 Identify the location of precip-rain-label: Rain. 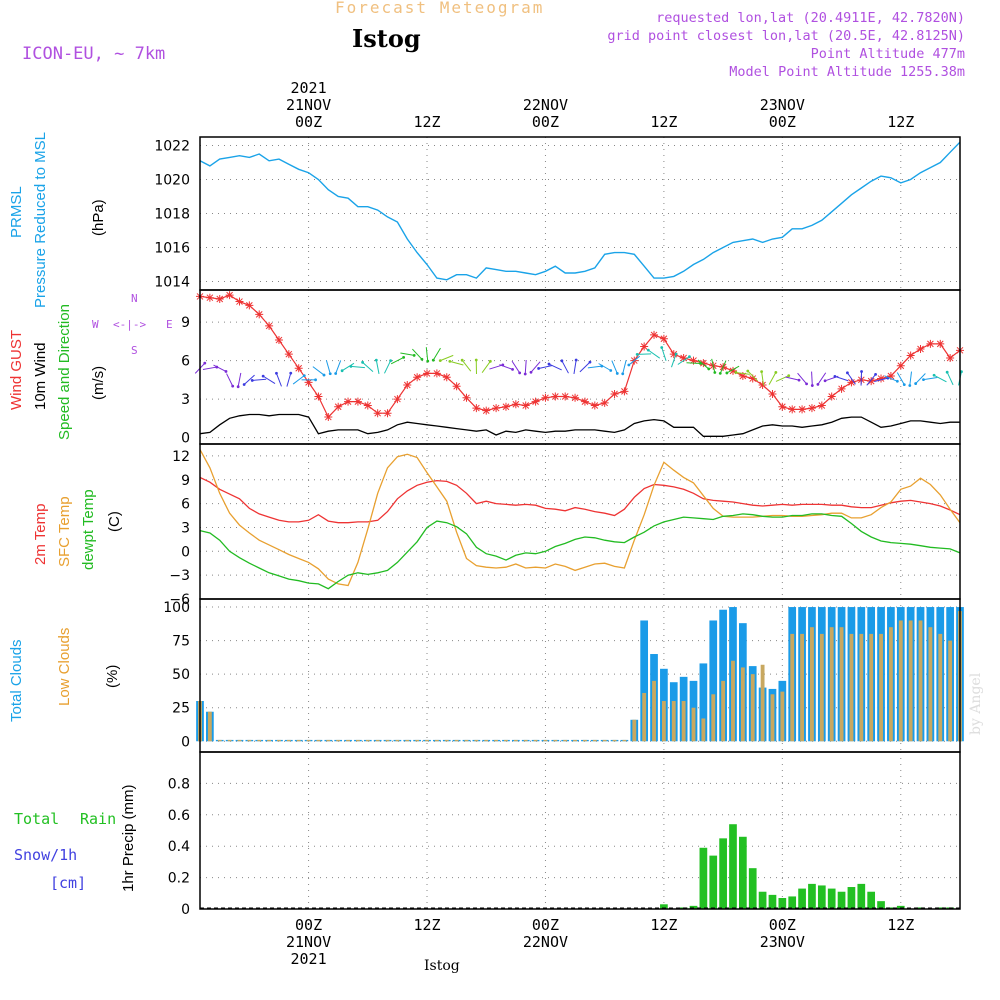
(98, 819).